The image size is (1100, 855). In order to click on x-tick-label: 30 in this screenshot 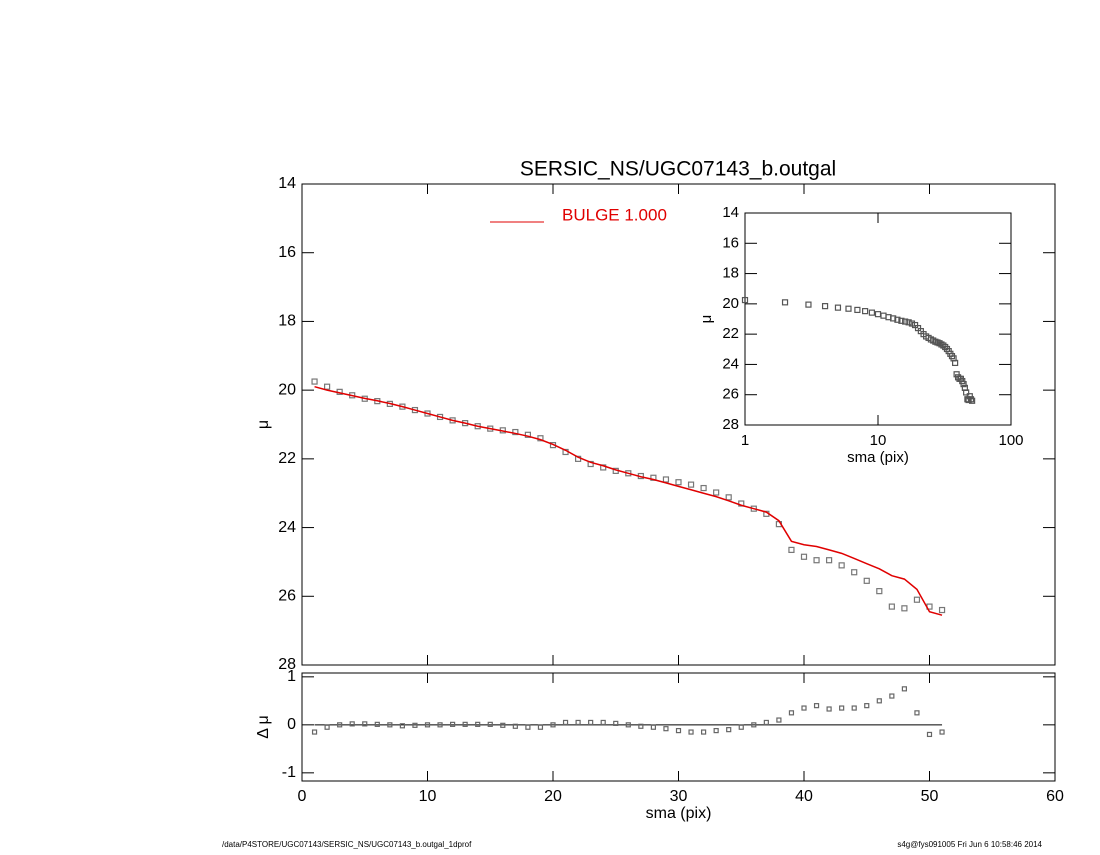, I will do `click(679, 796)`.